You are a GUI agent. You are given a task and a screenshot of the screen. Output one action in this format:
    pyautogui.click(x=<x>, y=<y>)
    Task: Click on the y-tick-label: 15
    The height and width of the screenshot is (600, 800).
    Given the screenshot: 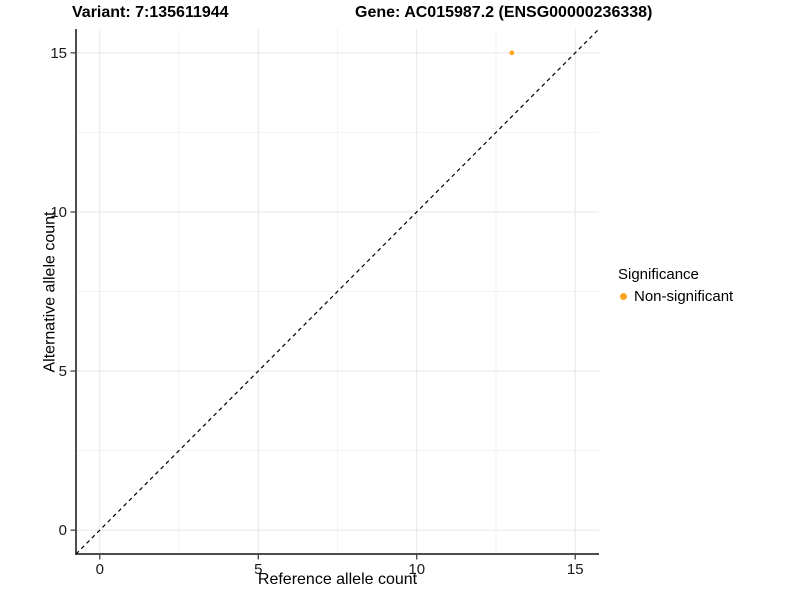 What is the action you would take?
    pyautogui.click(x=58, y=53)
    